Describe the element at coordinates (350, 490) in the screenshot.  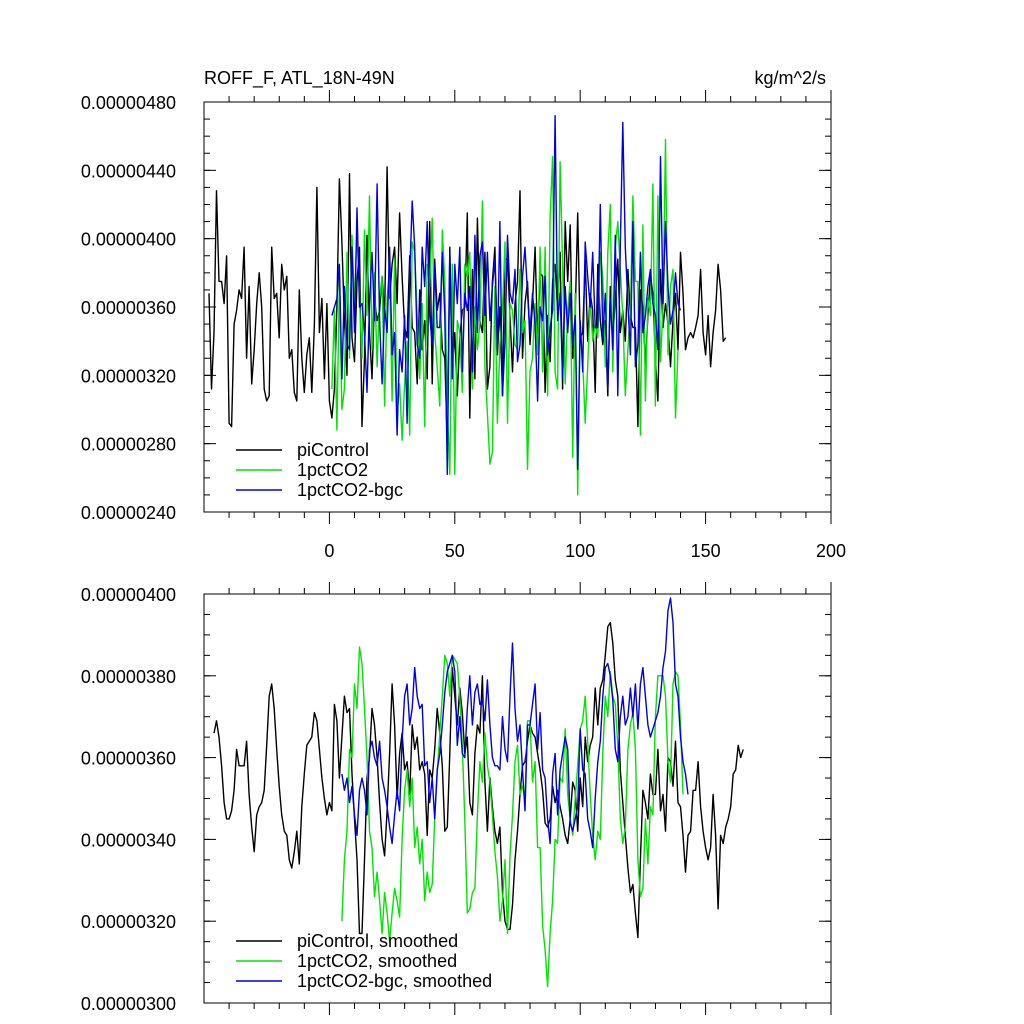
I see `legend-label: 1pctCO2-bgc` at that location.